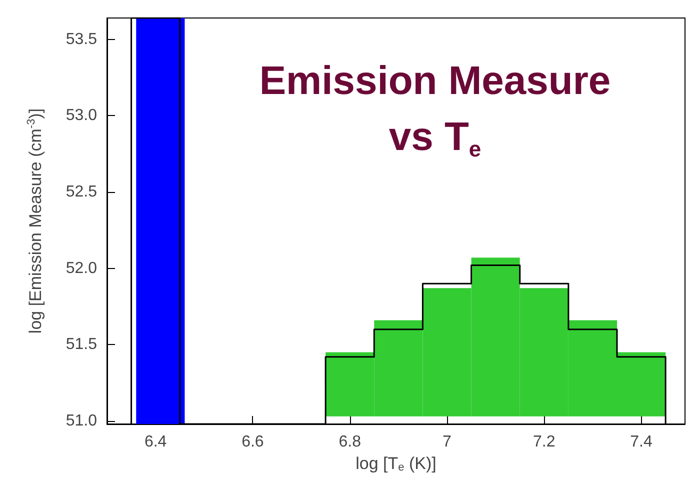 Image resolution: width=687 pixels, height=490 pixels. I want to click on y-axis-title: log [Emission Measure (cm-3)], so click(35, 221).